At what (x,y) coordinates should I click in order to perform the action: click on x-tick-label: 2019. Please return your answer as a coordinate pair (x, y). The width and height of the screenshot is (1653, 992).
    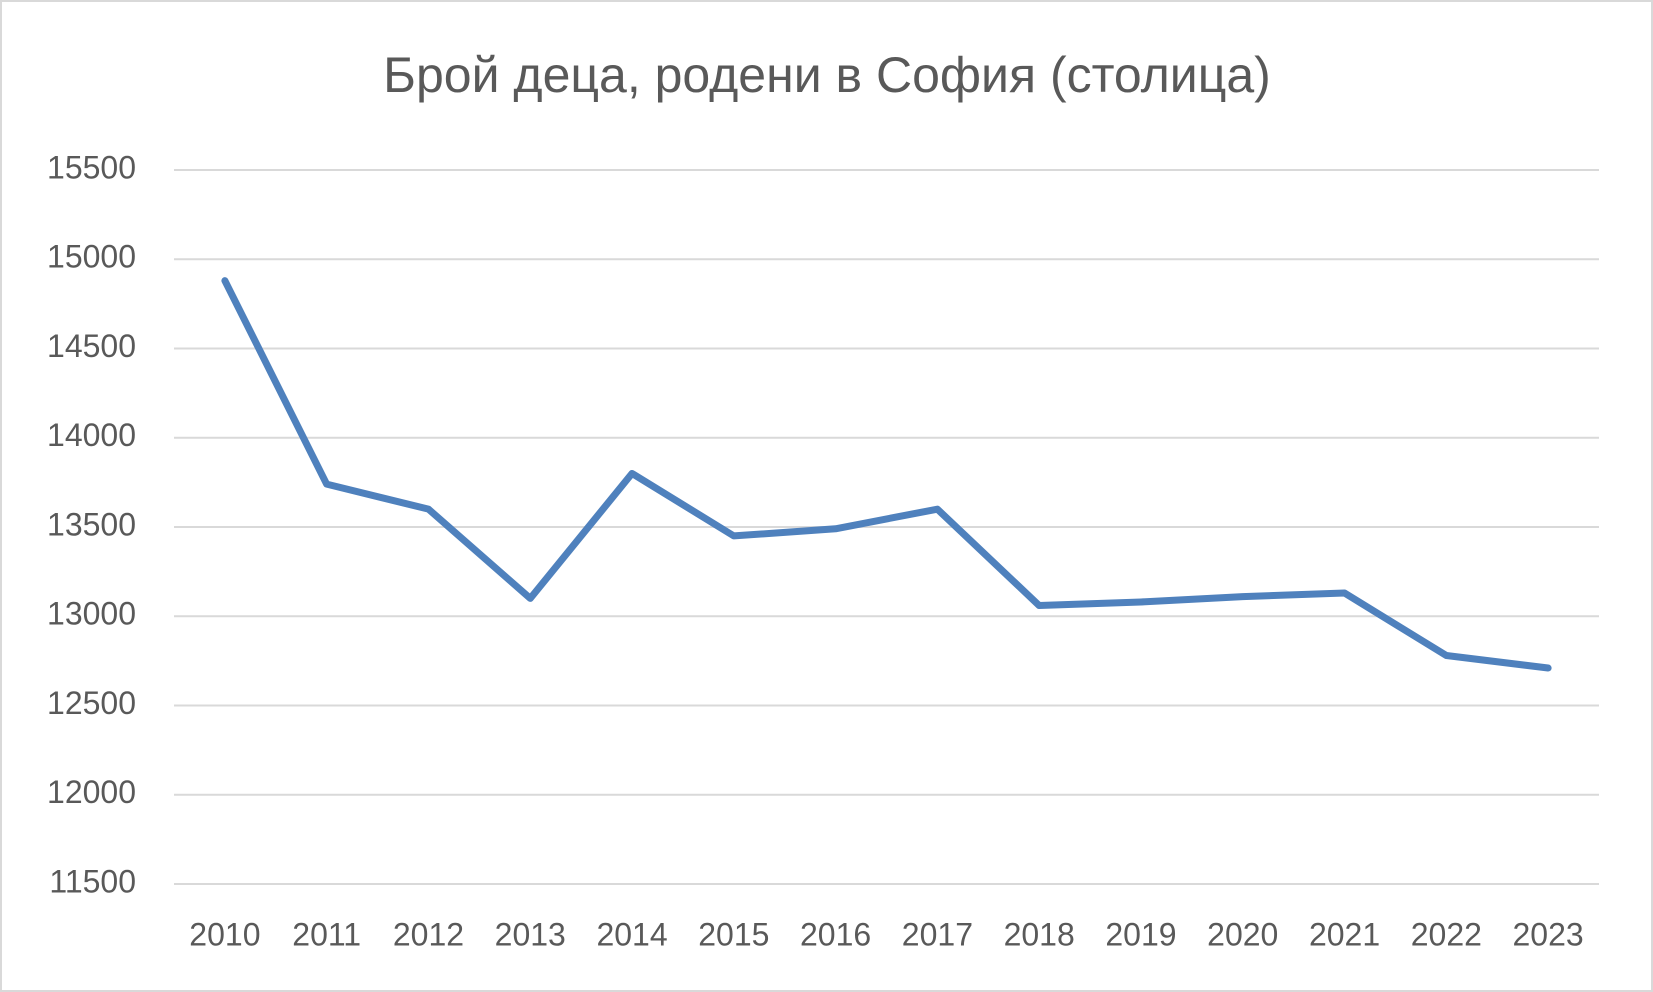
    Looking at the image, I should click on (1140, 934).